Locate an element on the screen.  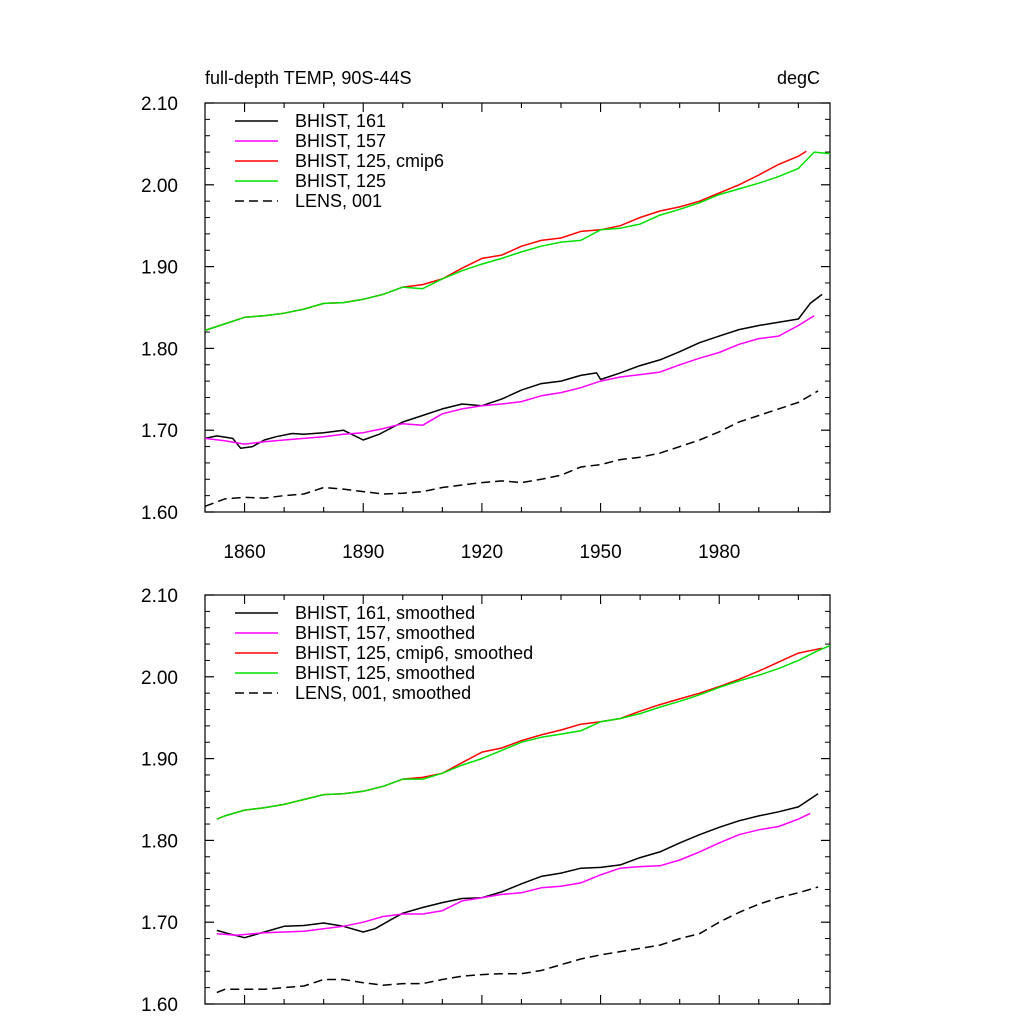
x-tick-label: 1950 is located at coordinates (600, 552).